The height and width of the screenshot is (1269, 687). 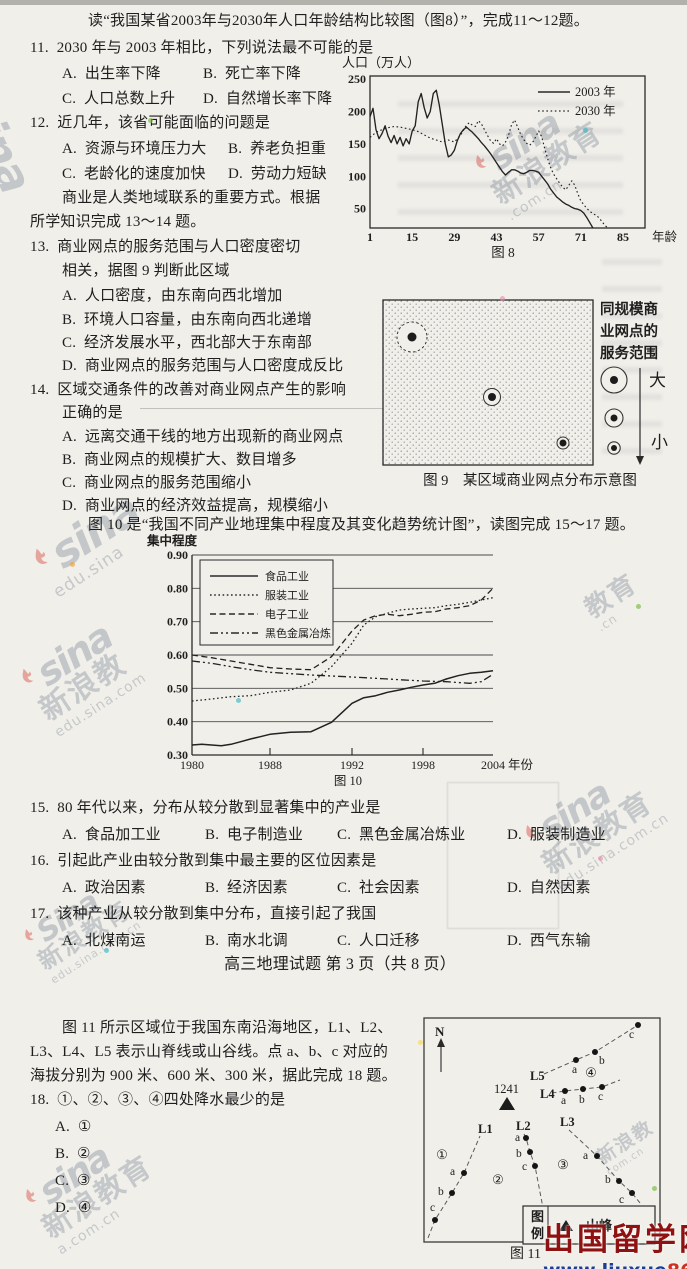 What do you see at coordinates (599, 1225) in the screenshot?
I see `svg-text: 山峰` at bounding box center [599, 1225].